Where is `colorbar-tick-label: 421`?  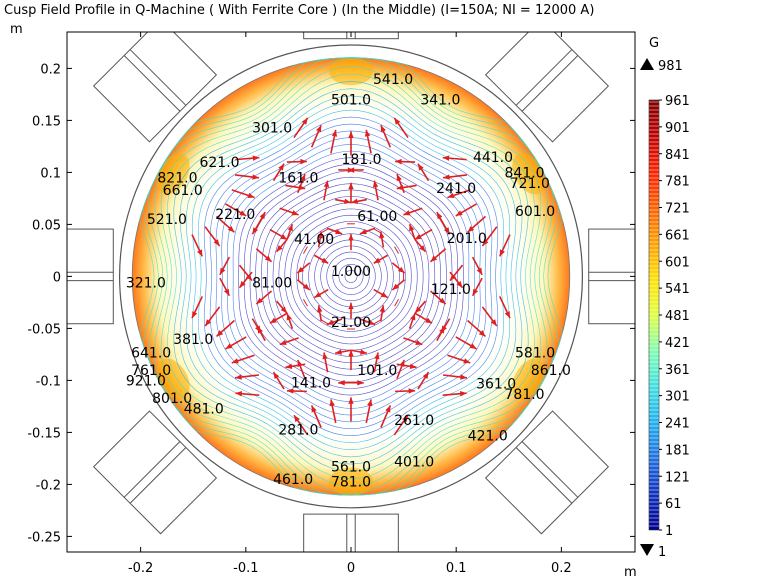
colorbar-tick-label: 421 is located at coordinates (677, 343).